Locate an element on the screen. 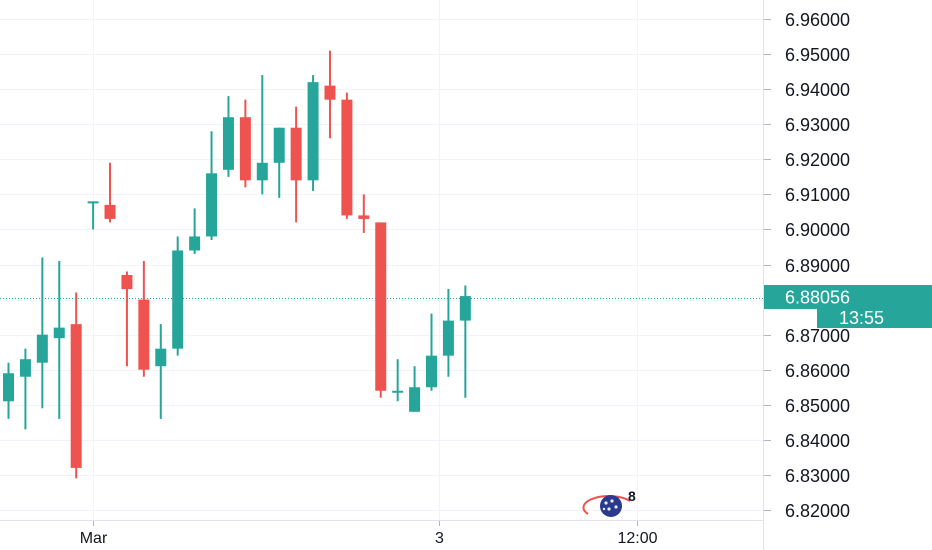 The image size is (932, 550). time-tick-label: Mar is located at coordinates (94, 538).